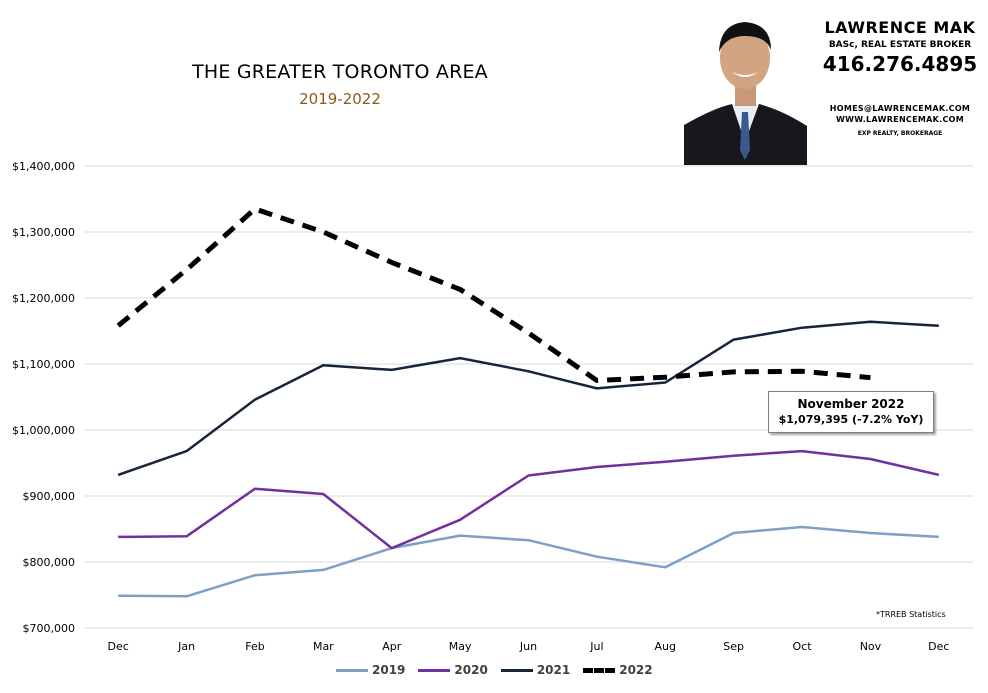  Describe the element at coordinates (871, 646) in the screenshot. I see `x-tick-label: Nov` at that location.